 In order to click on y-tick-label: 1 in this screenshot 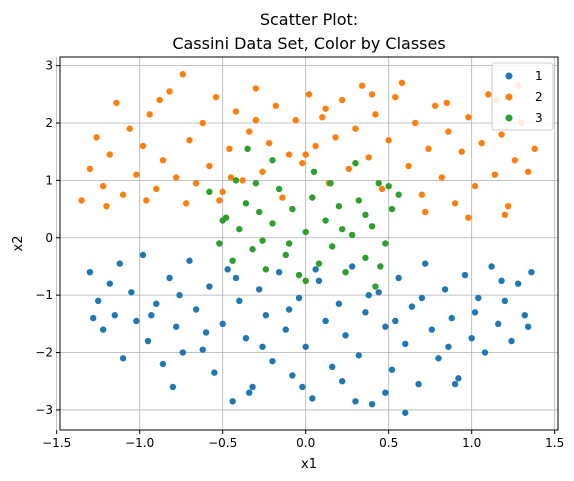, I will do `click(49, 180)`.